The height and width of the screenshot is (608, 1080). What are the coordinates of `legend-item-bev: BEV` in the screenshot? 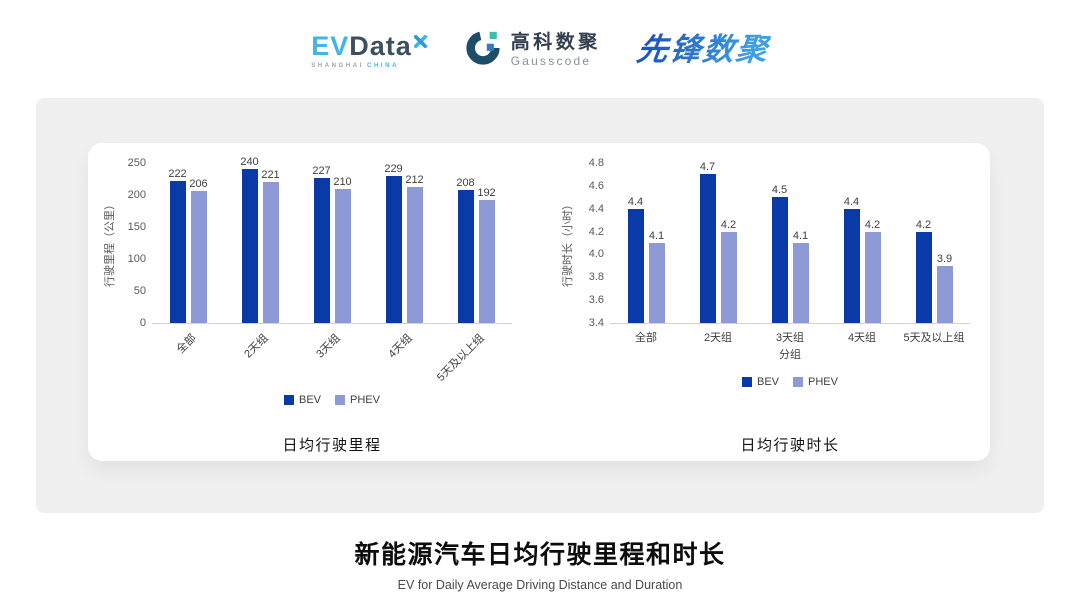 It's located at (302, 400).